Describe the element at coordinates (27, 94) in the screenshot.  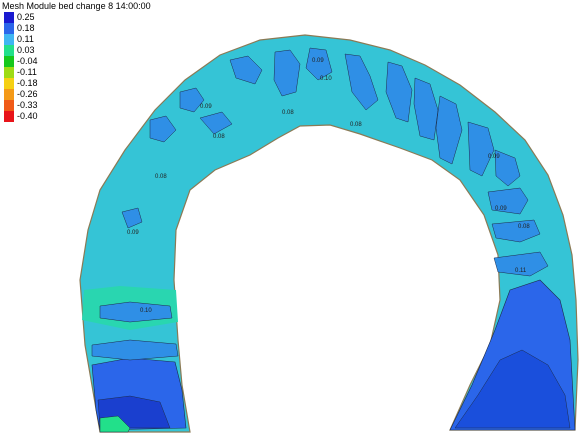
I see `legend-label: -0.26` at that location.